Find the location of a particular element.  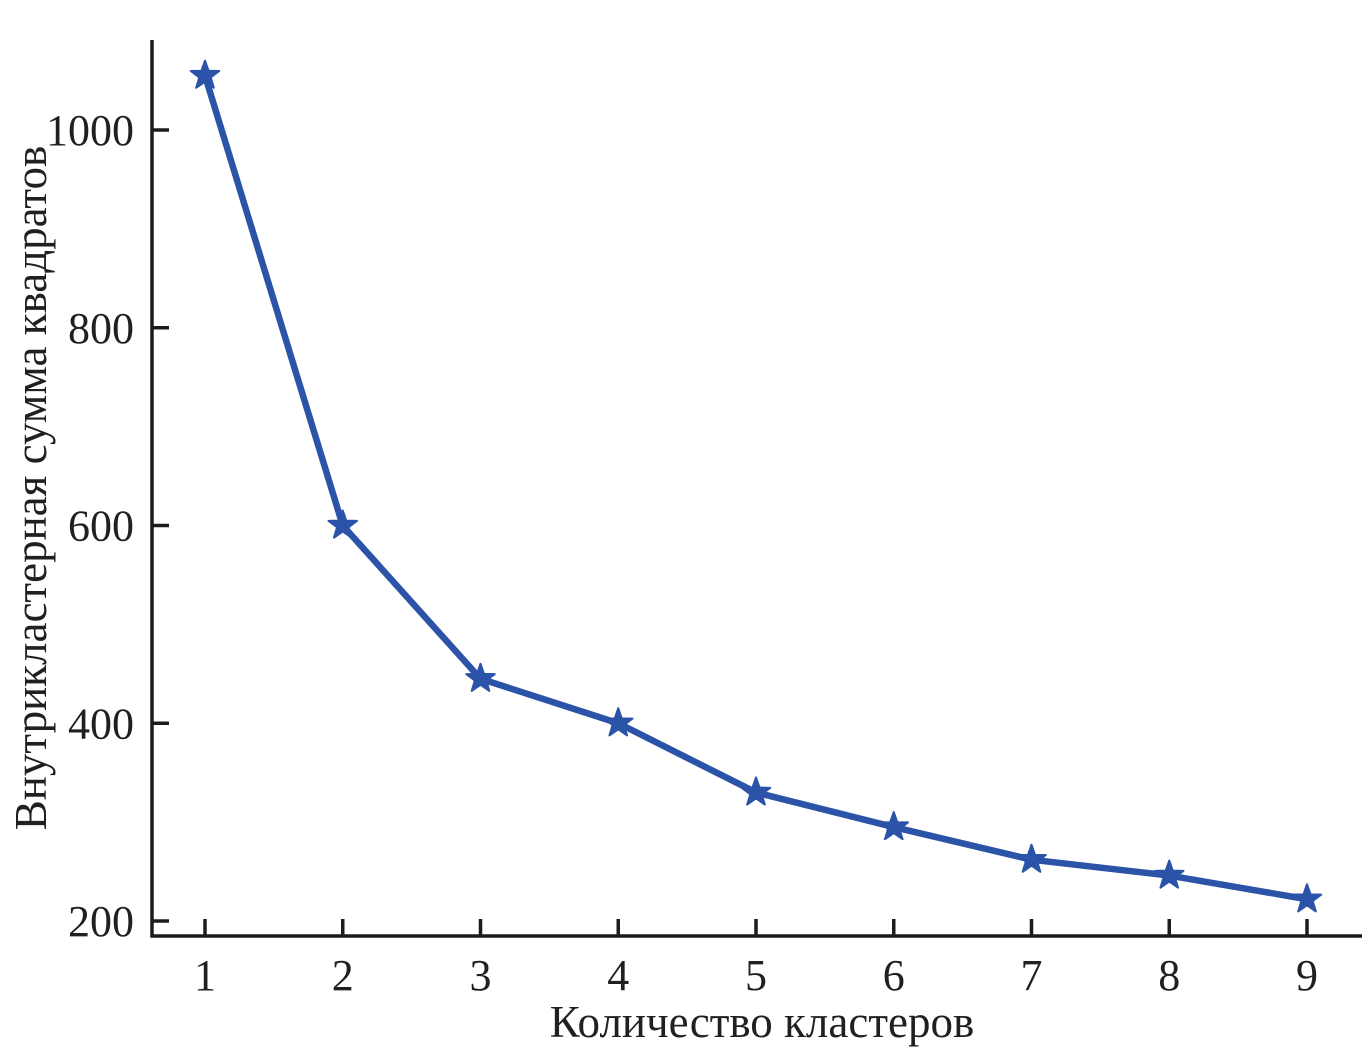

x-tick-label: 2 is located at coordinates (343, 975).